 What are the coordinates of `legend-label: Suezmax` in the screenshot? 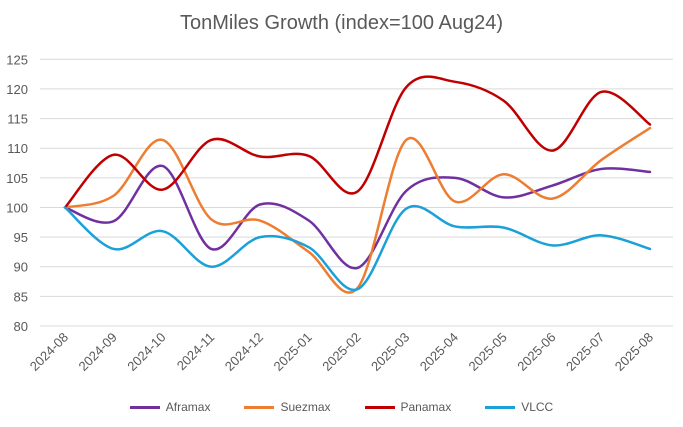 It's located at (305, 407).